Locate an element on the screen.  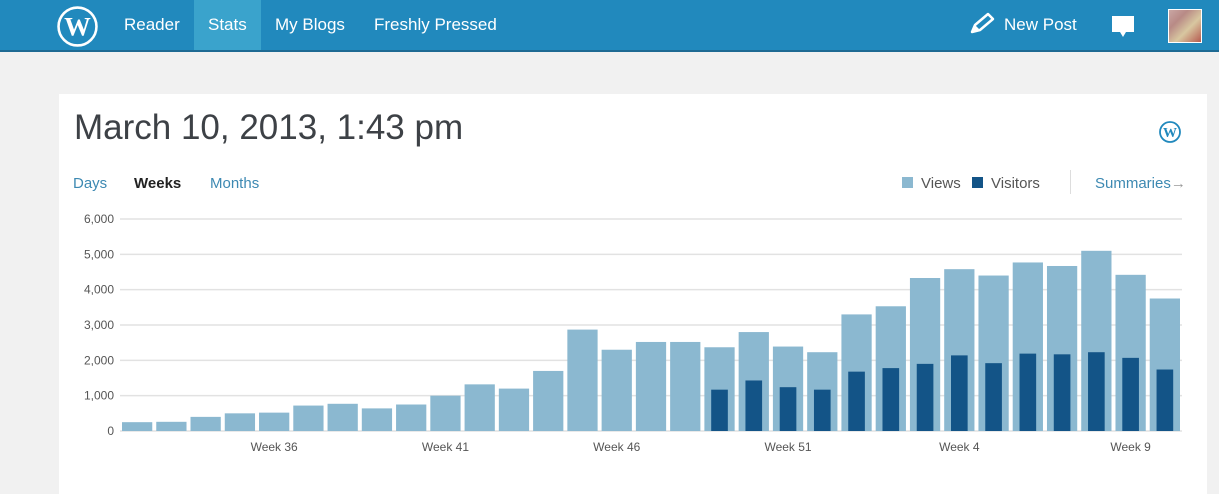
tab-months: Months is located at coordinates (235, 183).